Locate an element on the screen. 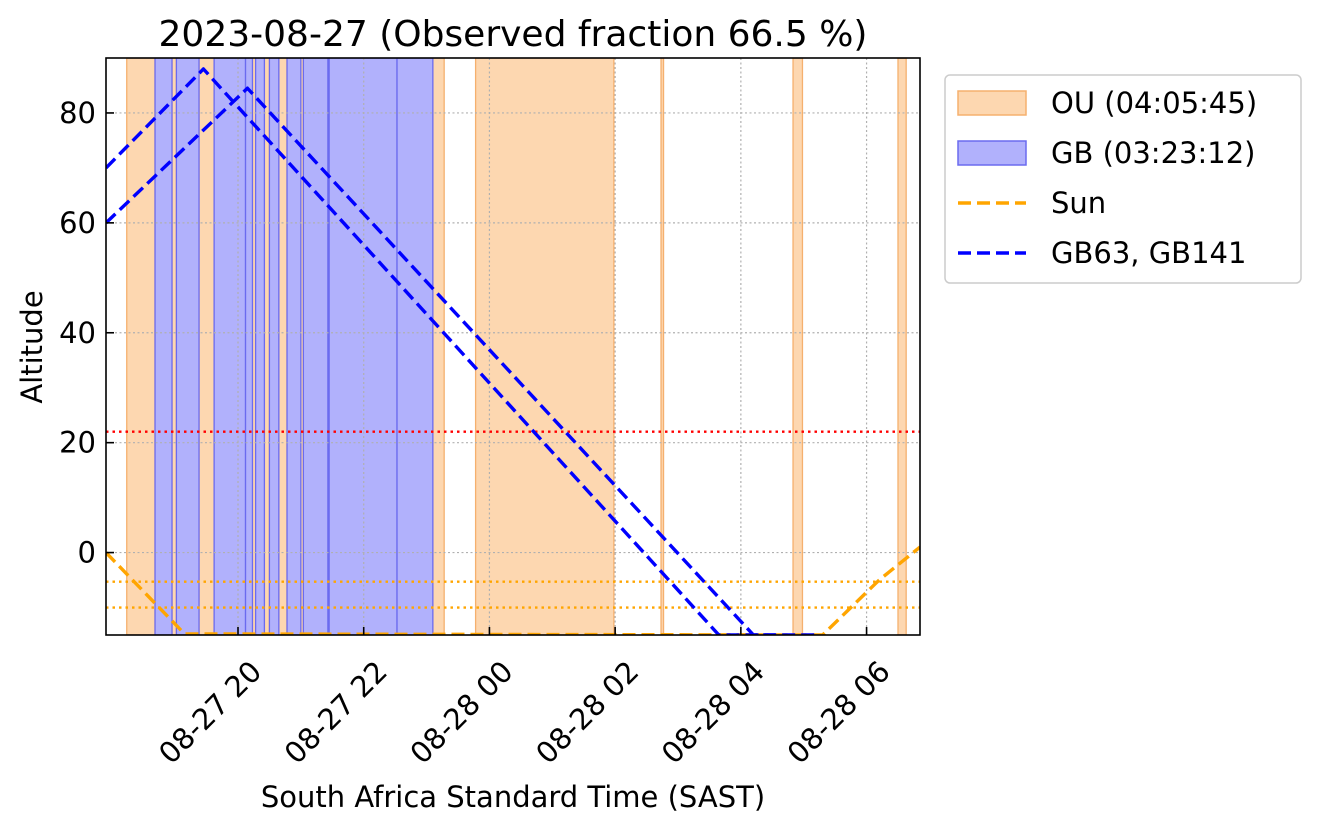 This screenshot has width=1317, height=829. legend-label-0: OU (04:05:45) is located at coordinates (1154, 103).